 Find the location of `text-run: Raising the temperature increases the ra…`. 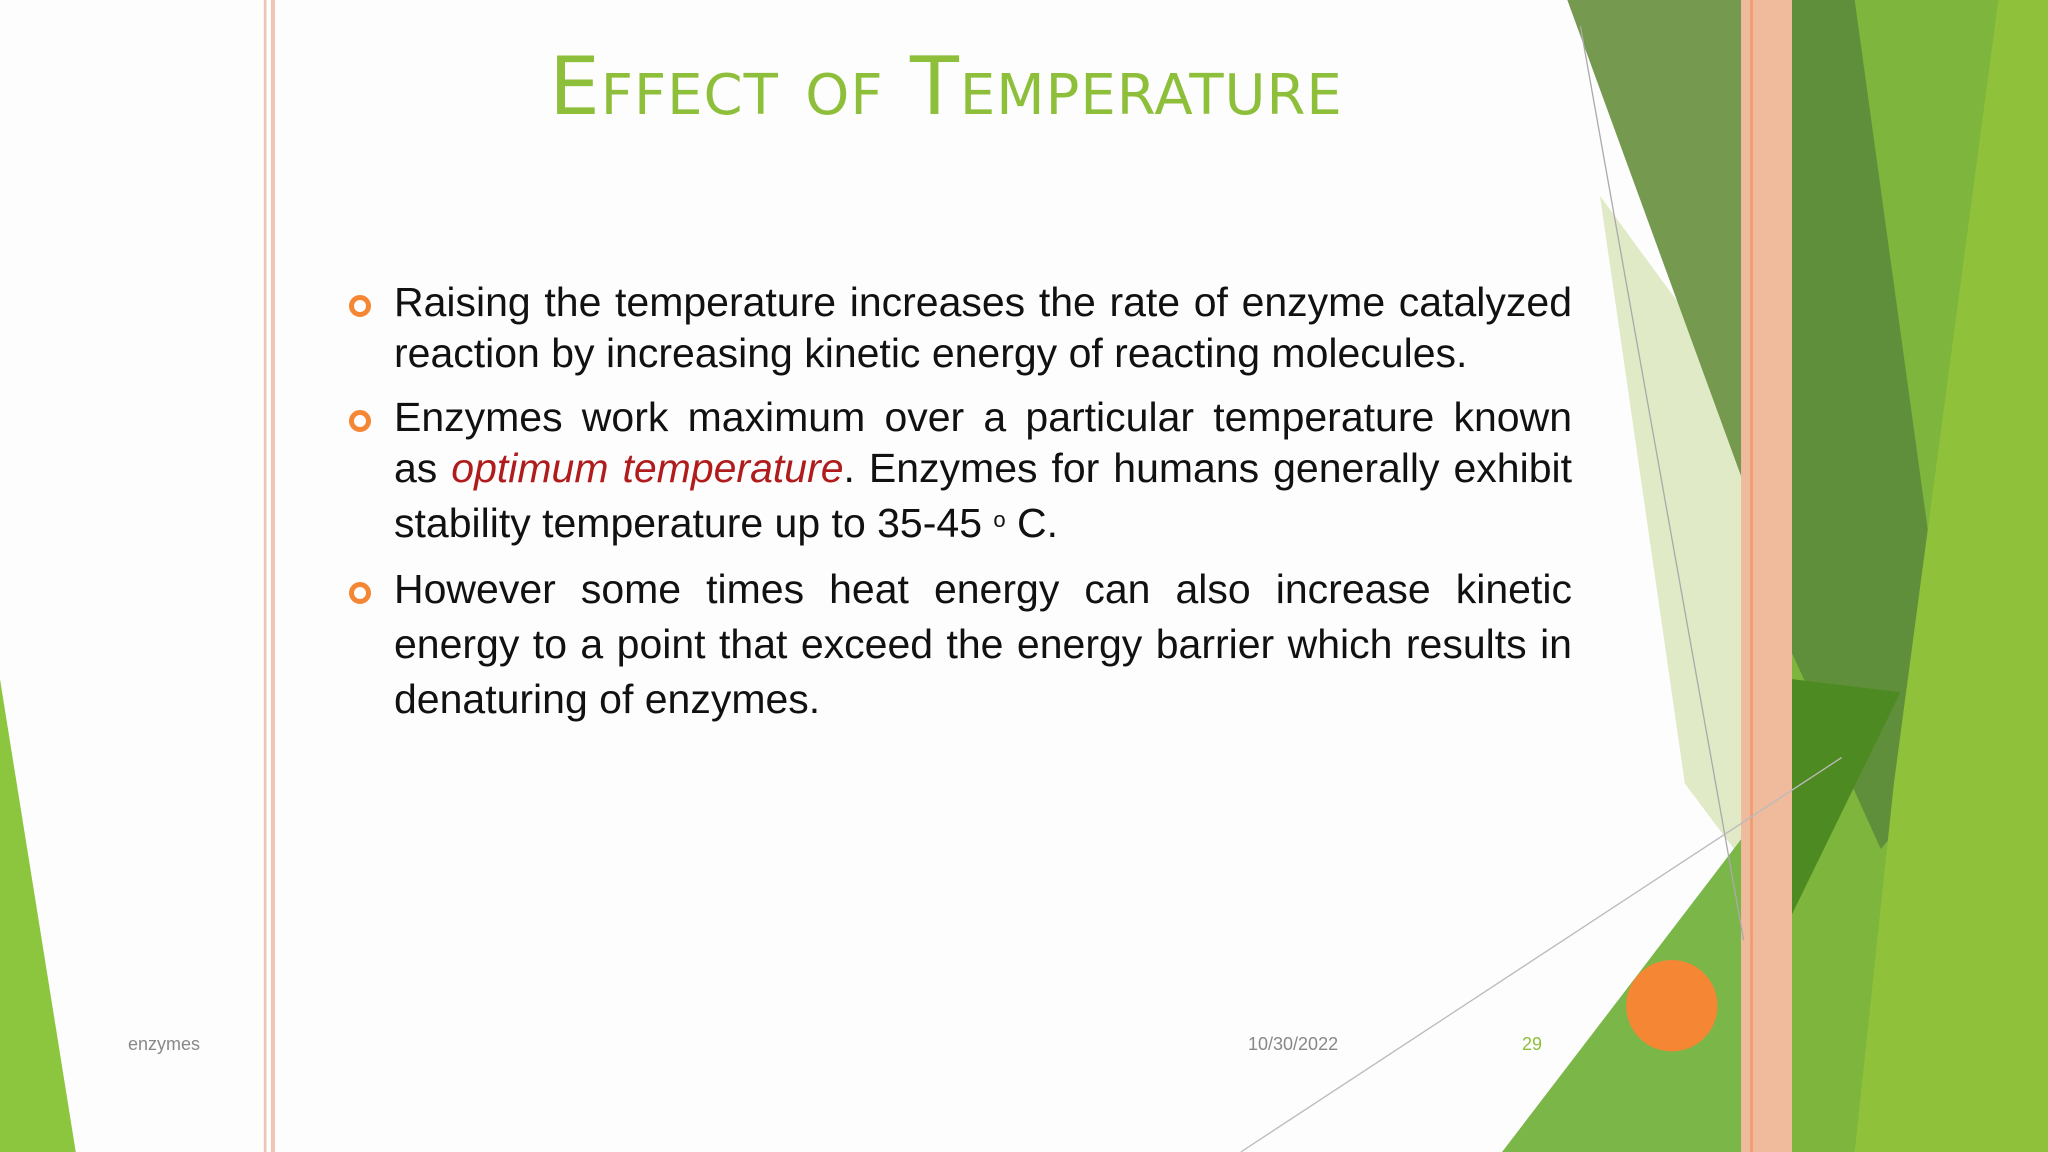

text-run: Raising the temperature increases the ra… is located at coordinates (983, 327).